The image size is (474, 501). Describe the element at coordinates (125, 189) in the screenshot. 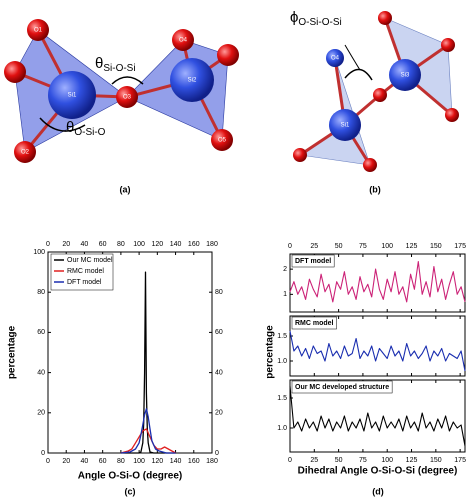

I see `panel-label: (a)` at that location.